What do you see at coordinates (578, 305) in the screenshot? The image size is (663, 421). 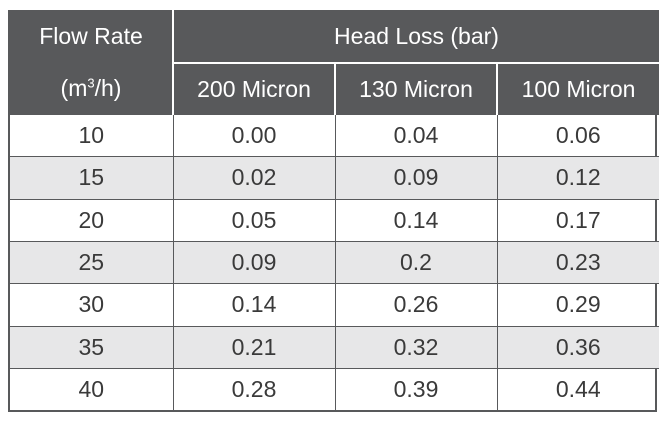 I see `head-loss-100-cell: 0.29` at bounding box center [578, 305].